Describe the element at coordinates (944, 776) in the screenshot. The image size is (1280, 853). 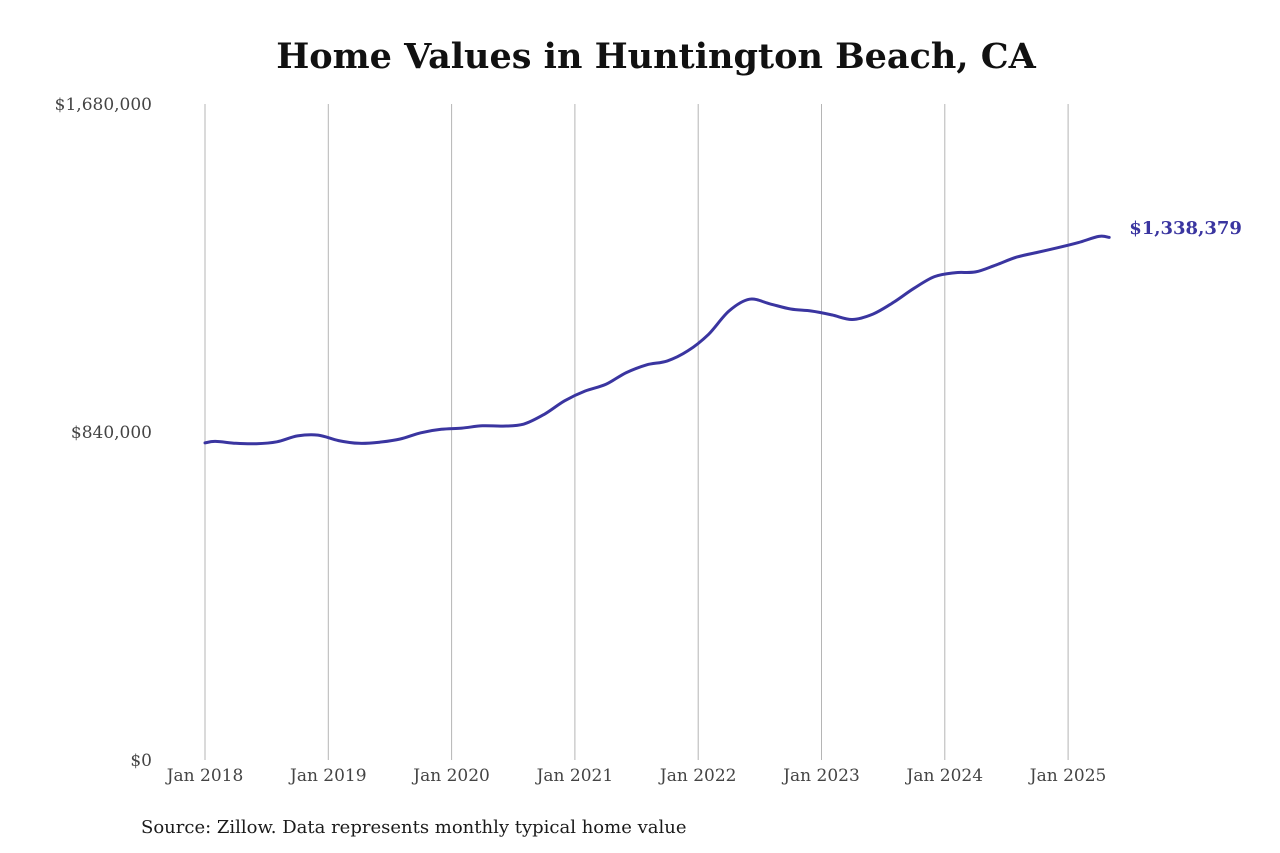
I see `x-tick-label: Jan 2024` at that location.